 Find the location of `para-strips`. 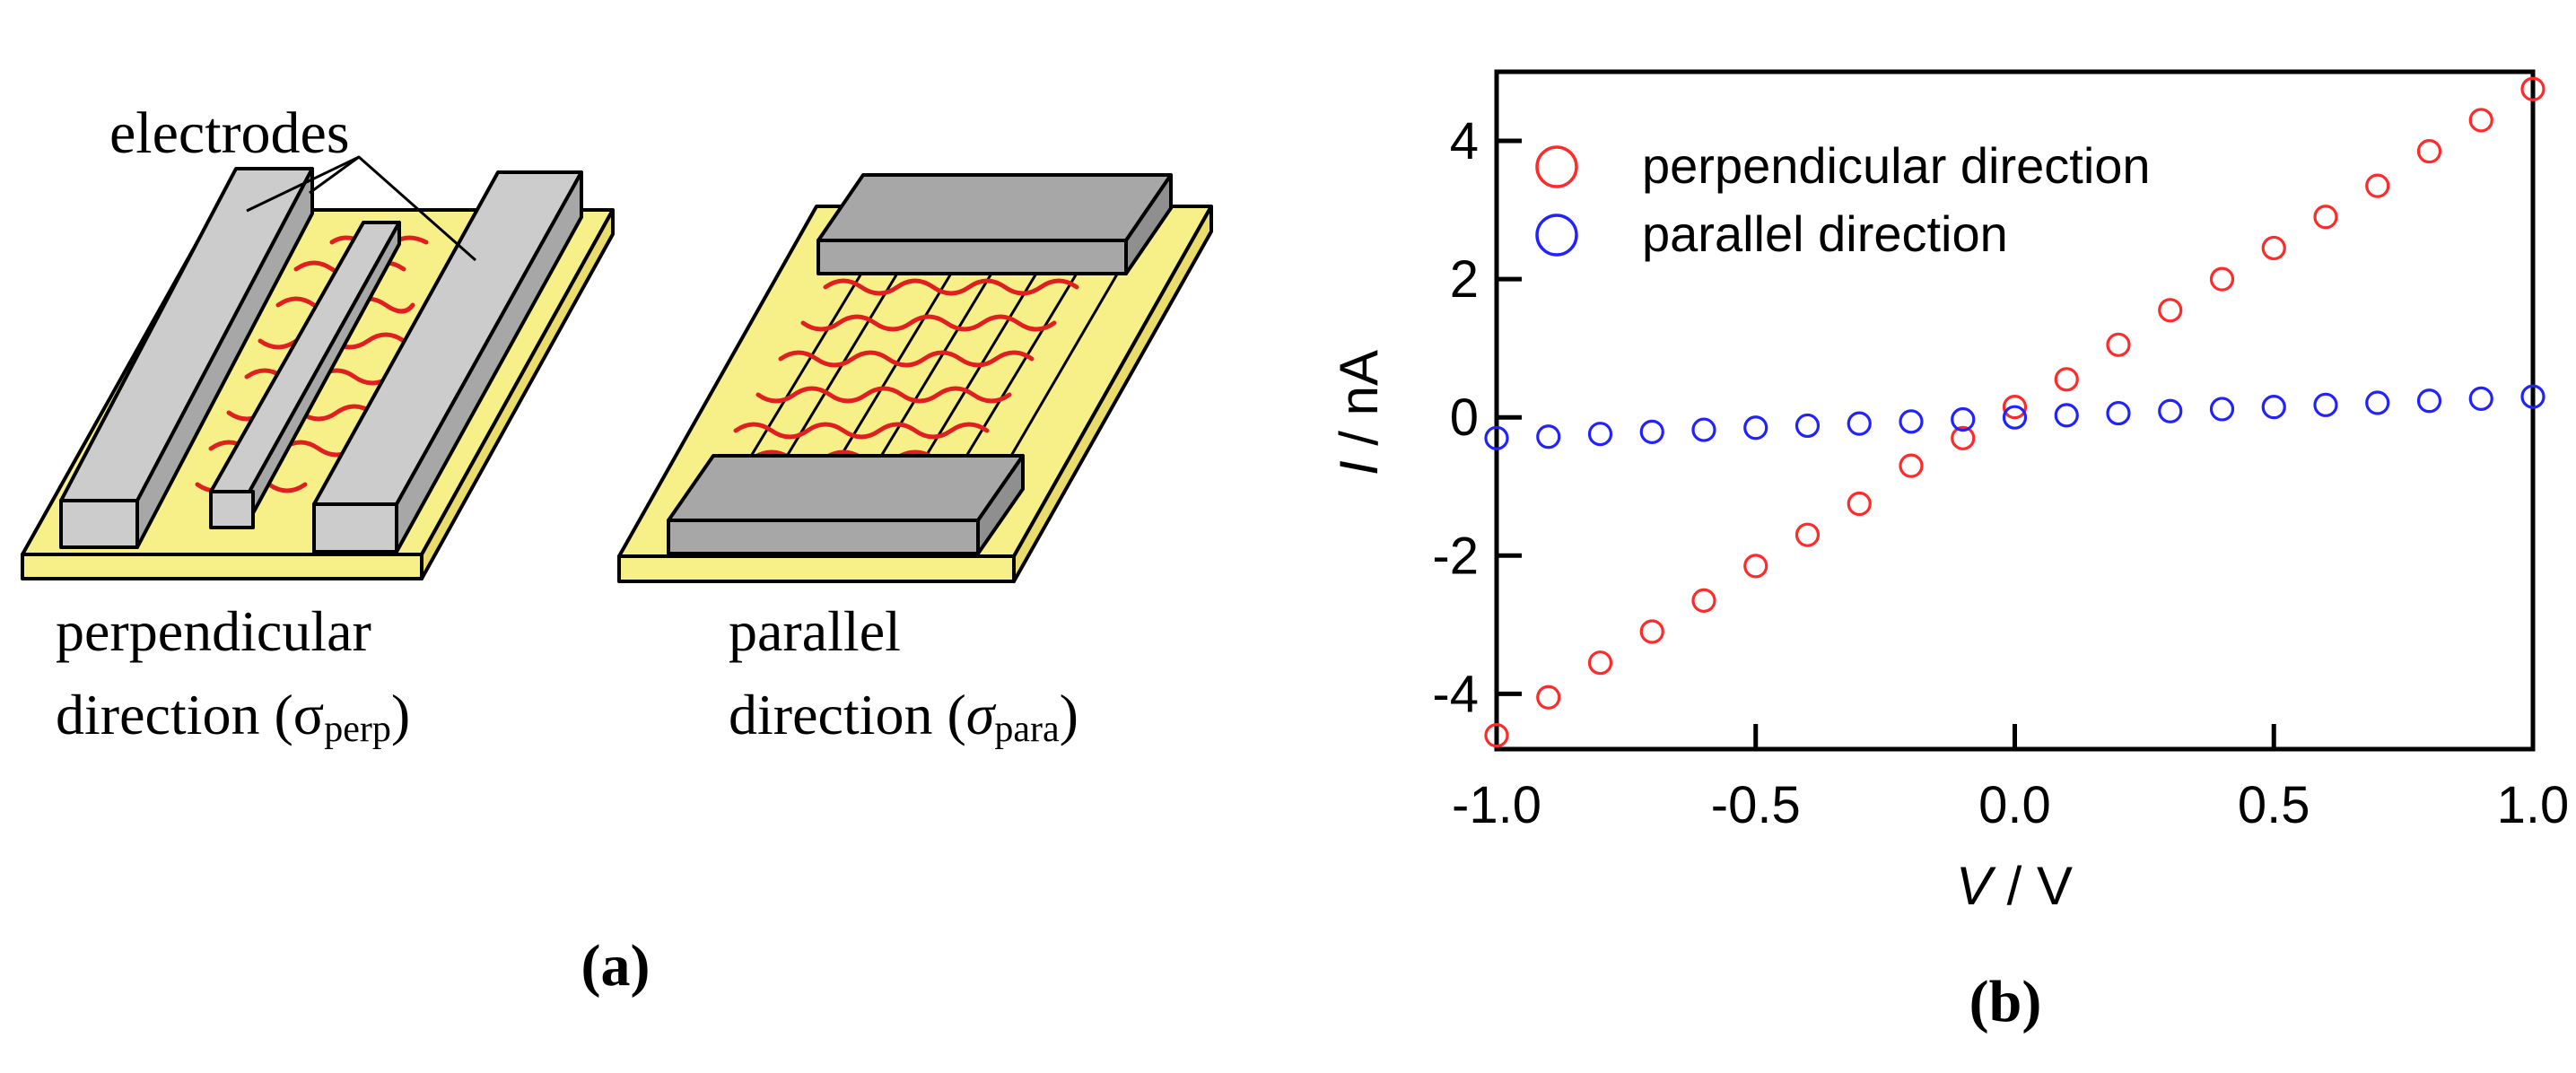

para-strips is located at coordinates (937, 358).